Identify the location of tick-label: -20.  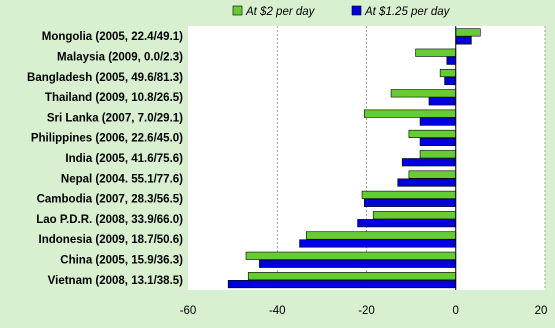
(366, 311).